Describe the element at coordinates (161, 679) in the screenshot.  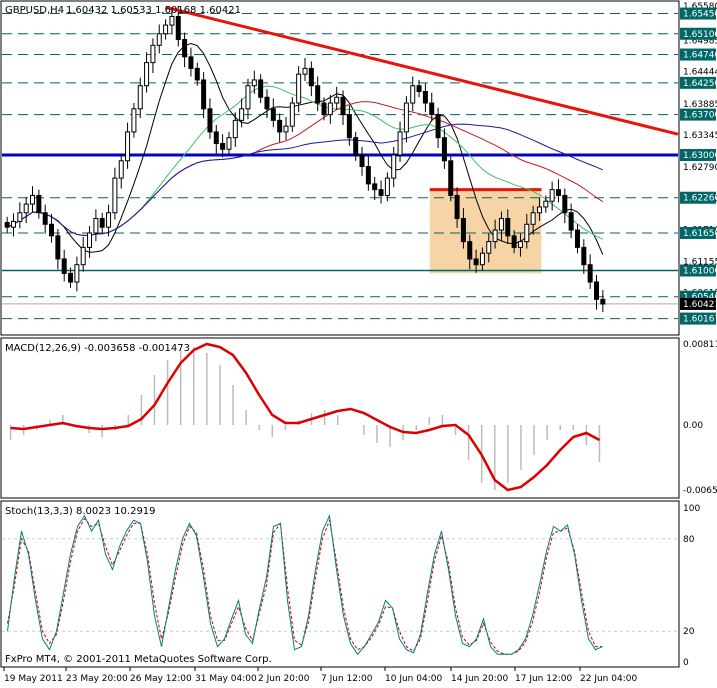
I see `time-tick-label: 26 May 12:00` at that location.